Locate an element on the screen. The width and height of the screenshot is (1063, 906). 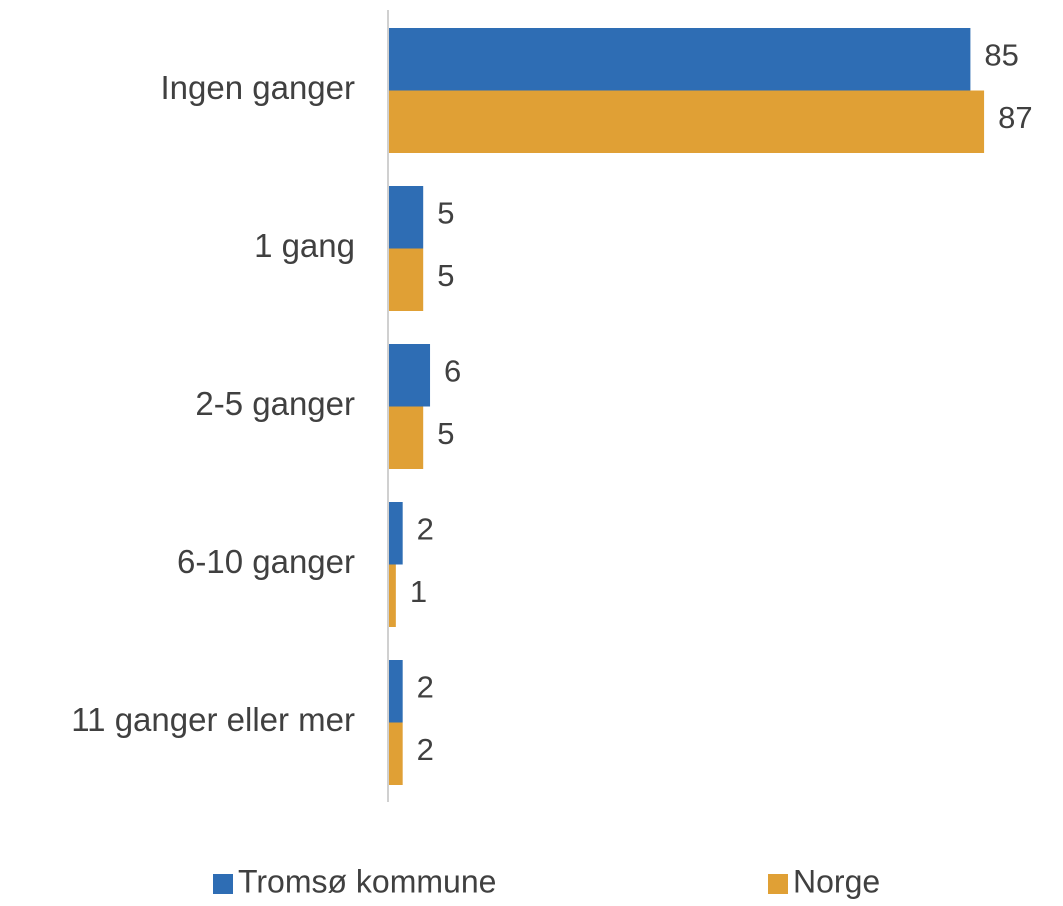
value-label: 6 is located at coordinates (452, 370).